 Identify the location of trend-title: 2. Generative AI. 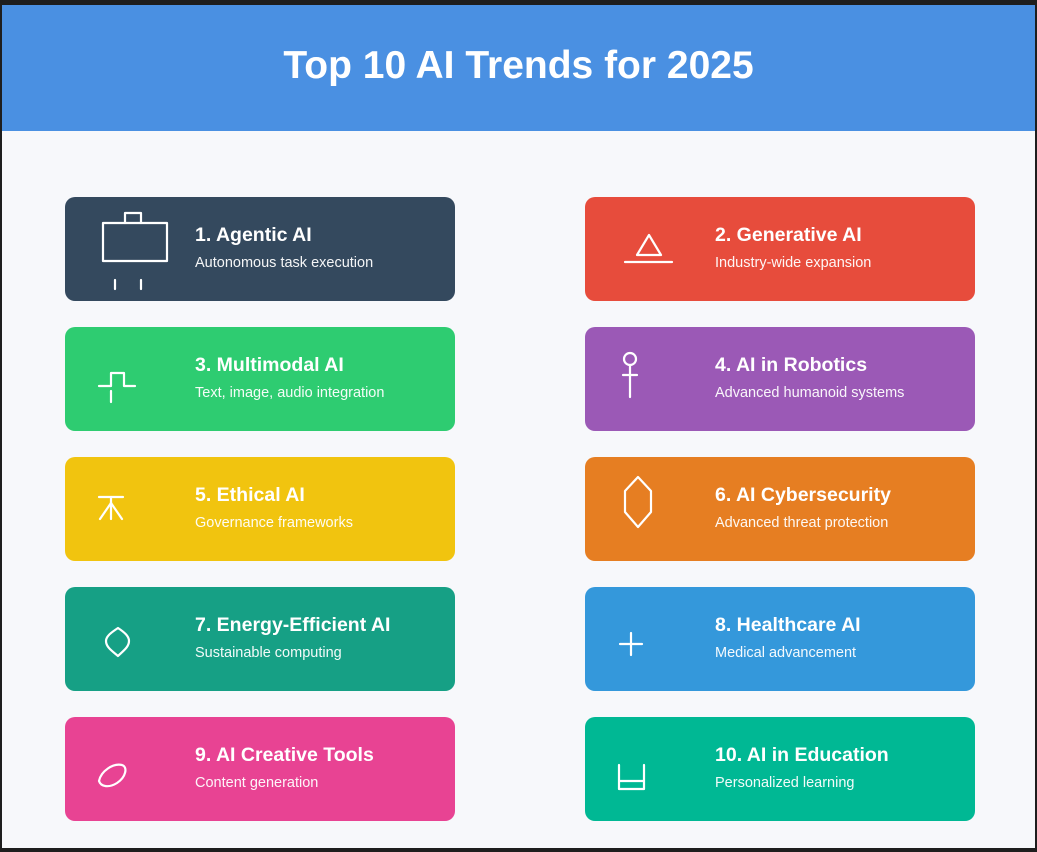
(788, 235).